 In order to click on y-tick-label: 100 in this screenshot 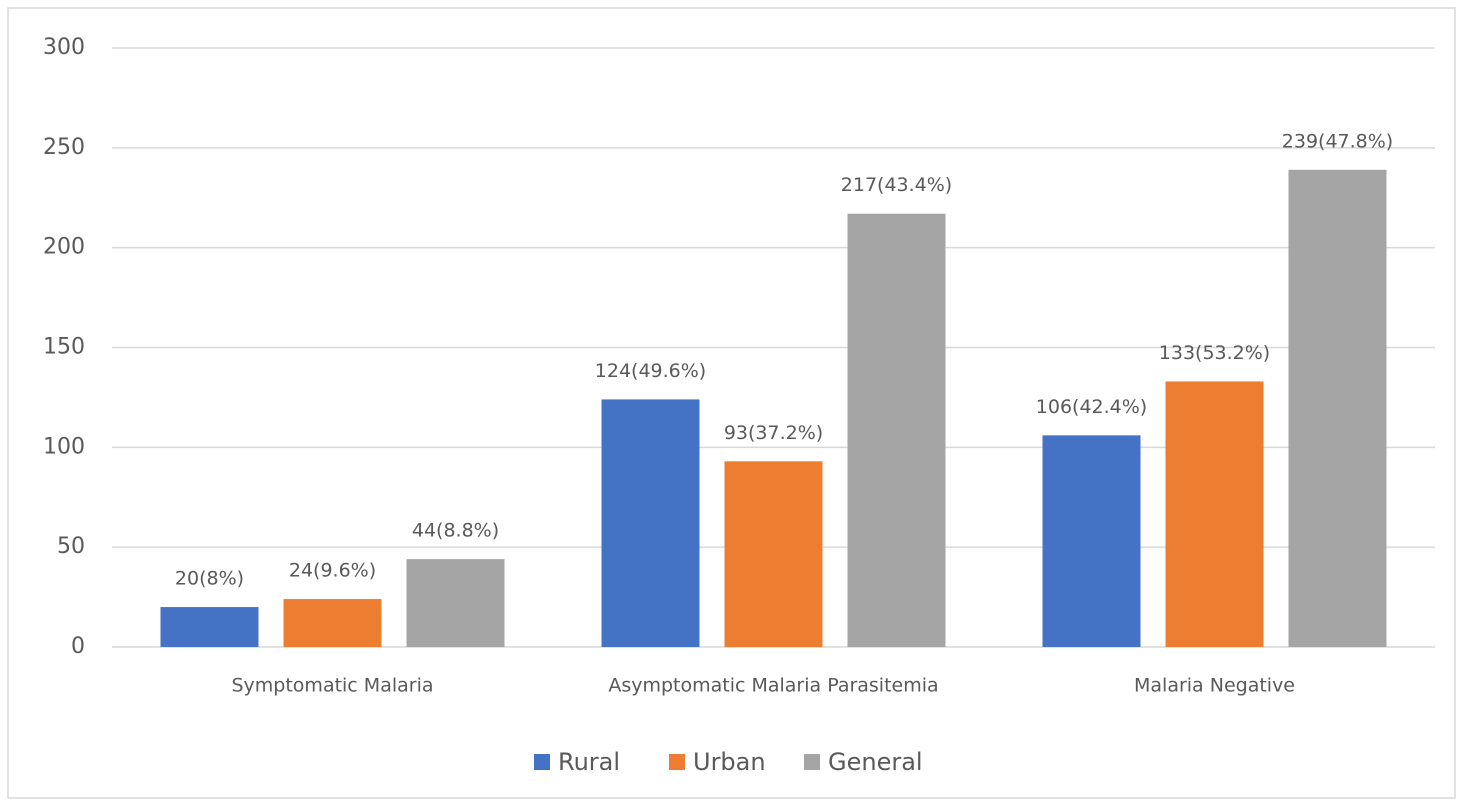, I will do `click(64, 446)`.